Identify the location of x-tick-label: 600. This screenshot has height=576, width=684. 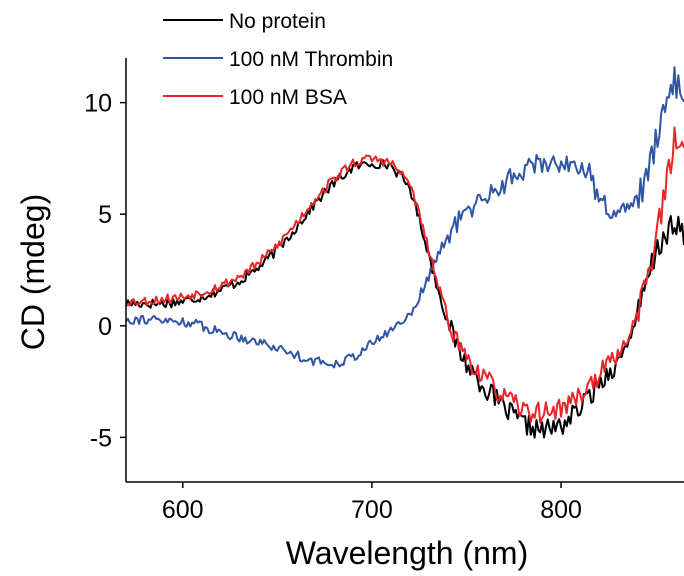
(183, 510).